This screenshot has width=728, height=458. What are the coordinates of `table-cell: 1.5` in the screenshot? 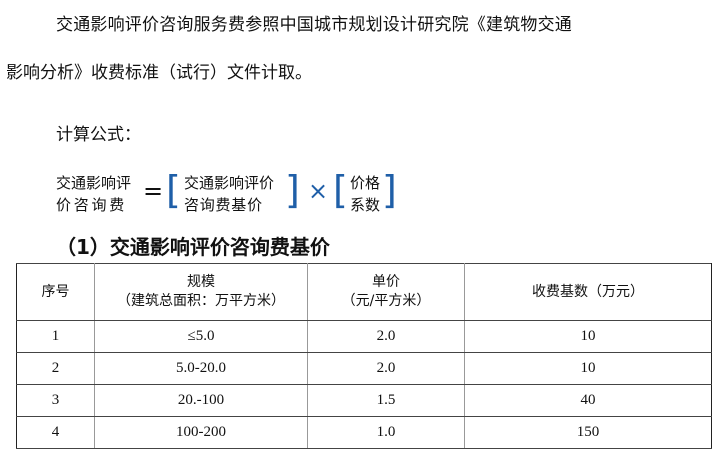 It's located at (386, 400).